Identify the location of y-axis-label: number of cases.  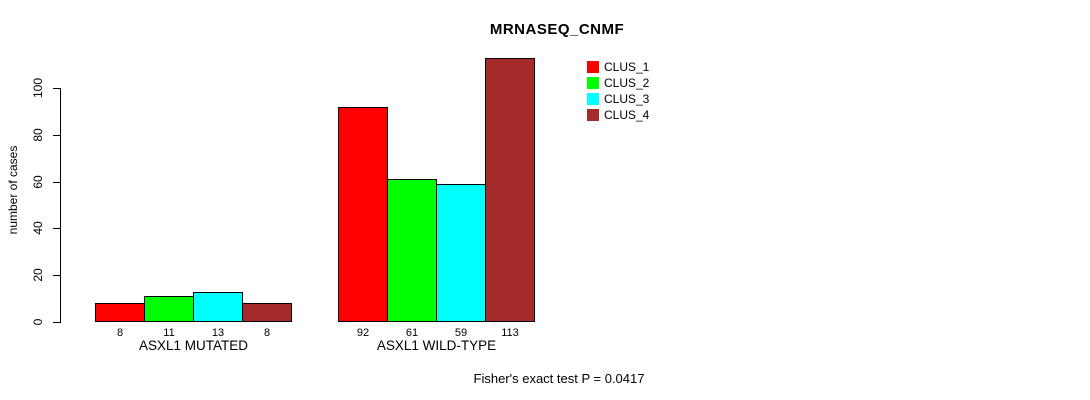
(13, 190).